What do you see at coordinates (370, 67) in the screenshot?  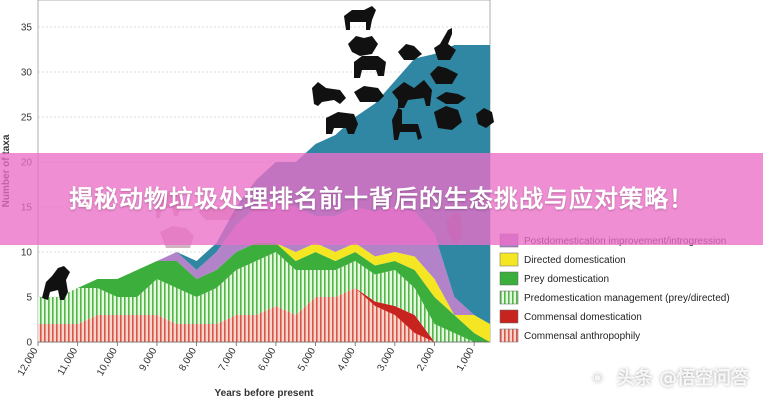 I see `sheep-silhouette` at bounding box center [370, 67].